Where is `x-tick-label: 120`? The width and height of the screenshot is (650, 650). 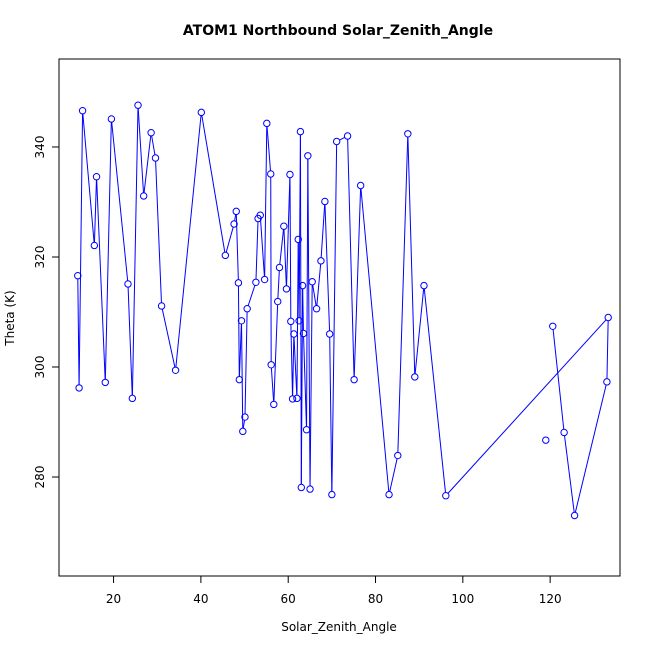
x-tick-label: 120 is located at coordinates (550, 599).